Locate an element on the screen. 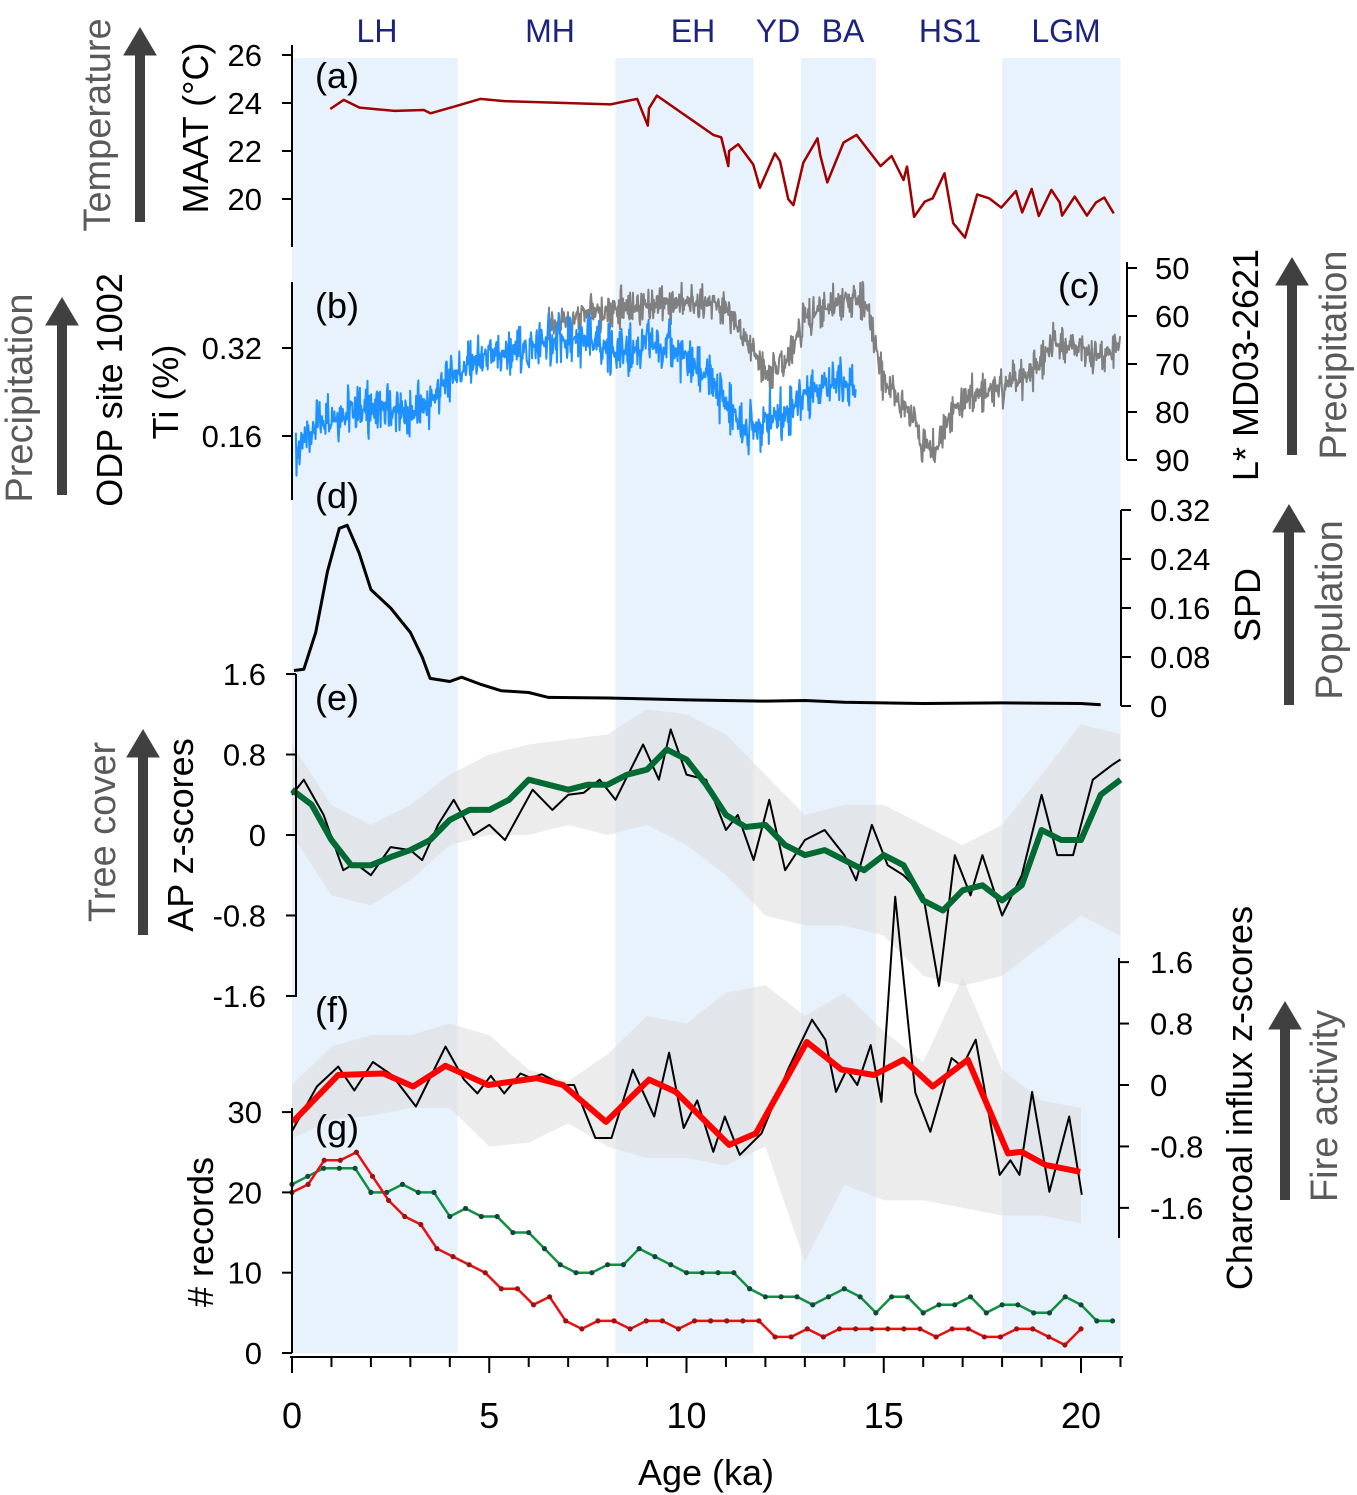 This screenshot has width=1357, height=1495. period-labels: LH MH EH YD BA HS1 LGM is located at coordinates (729, 31).